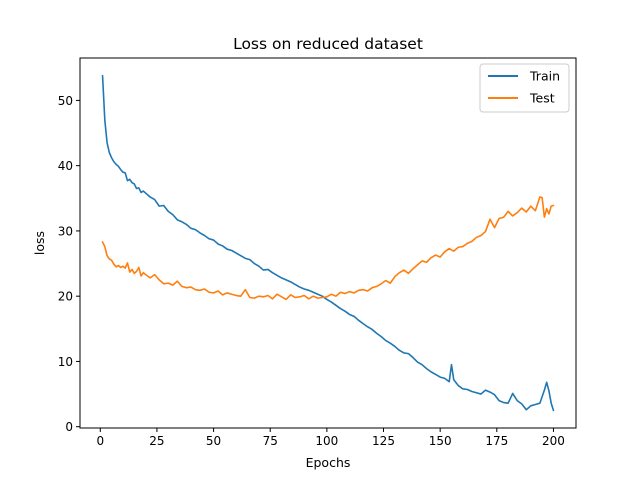 Image resolution: width=640 pixels, height=480 pixels. Describe the element at coordinates (270, 441) in the screenshot. I see `x-tick-label: 75` at that location.